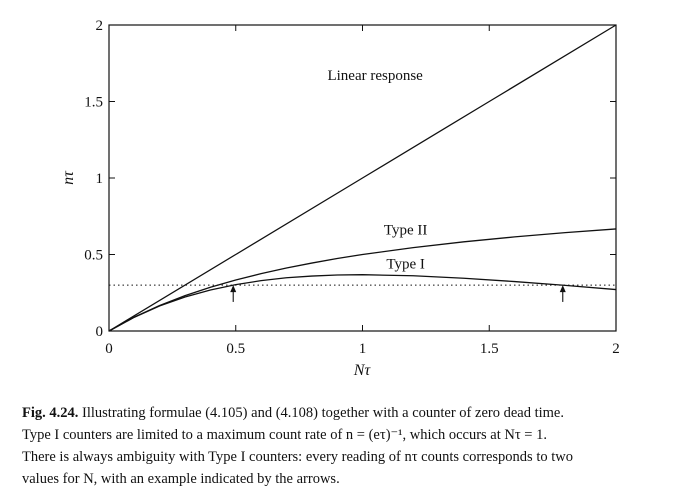 The height and width of the screenshot is (504, 687). Describe the element at coordinates (100, 179) in the screenshot. I see `y-tick-label: 1` at that location.